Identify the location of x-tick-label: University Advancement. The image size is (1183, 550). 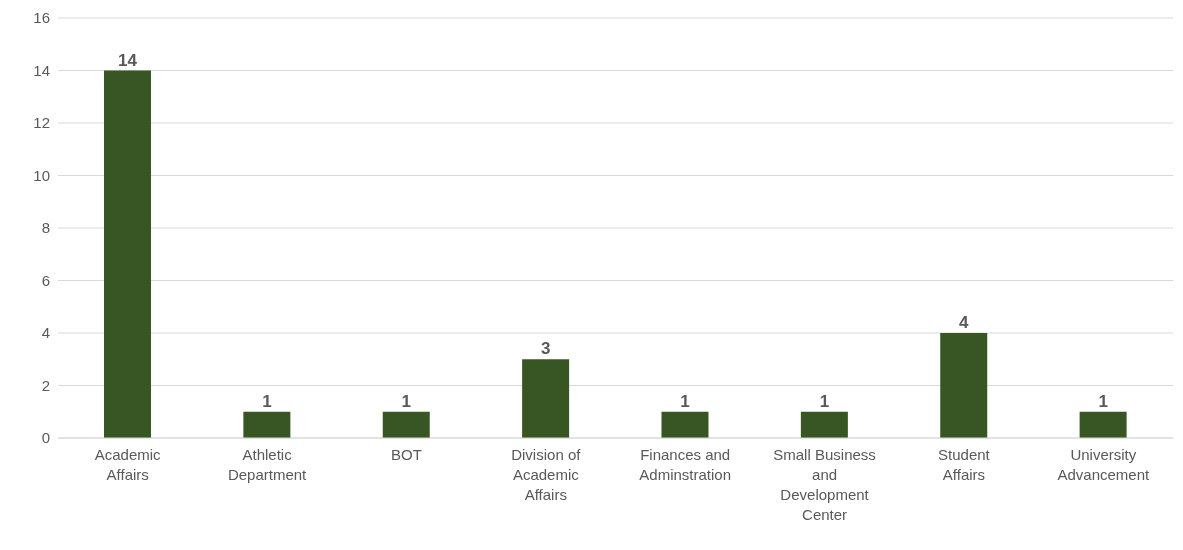
(1103, 464).